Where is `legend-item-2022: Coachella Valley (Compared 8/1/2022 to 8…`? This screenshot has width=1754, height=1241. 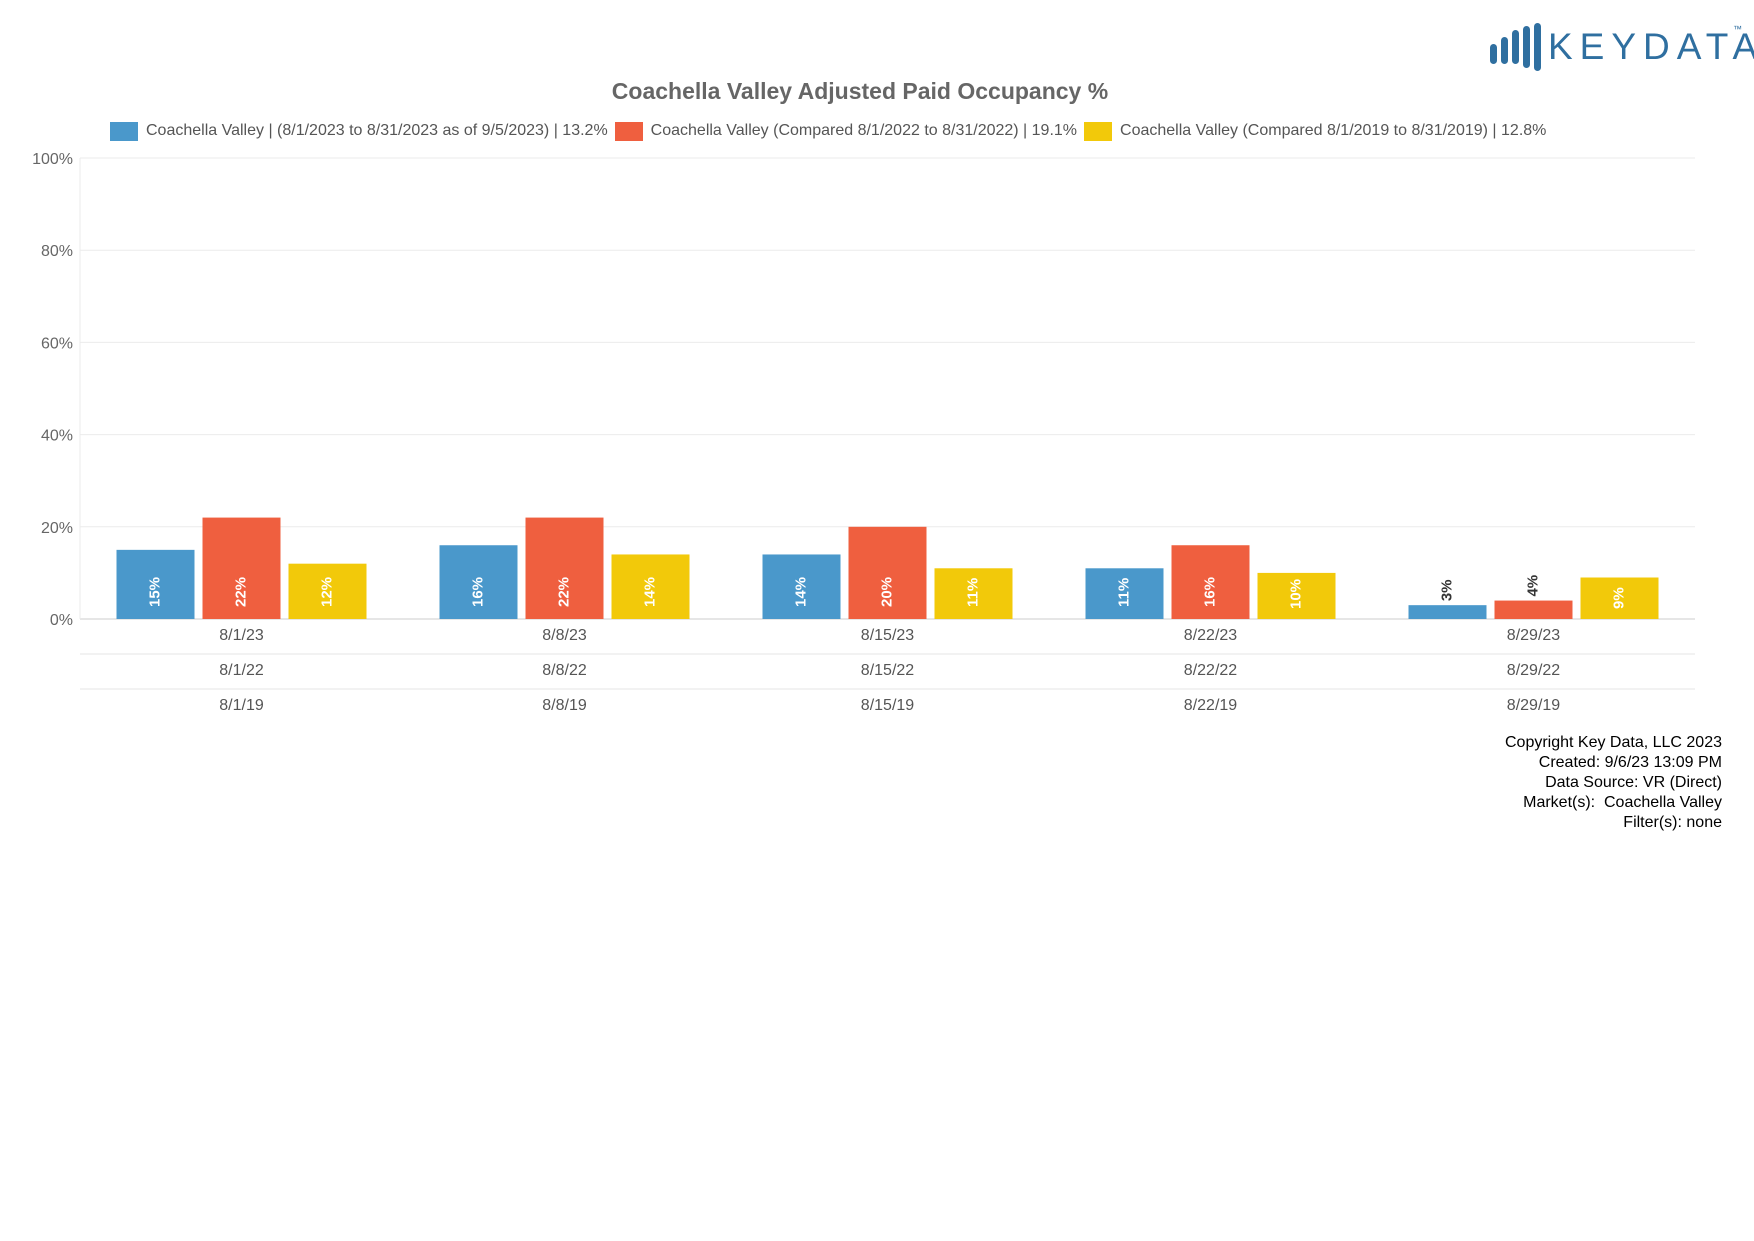
legend-item-2022: Coachella Valley (Compared 8/1/2022 to 8… is located at coordinates (846, 131).